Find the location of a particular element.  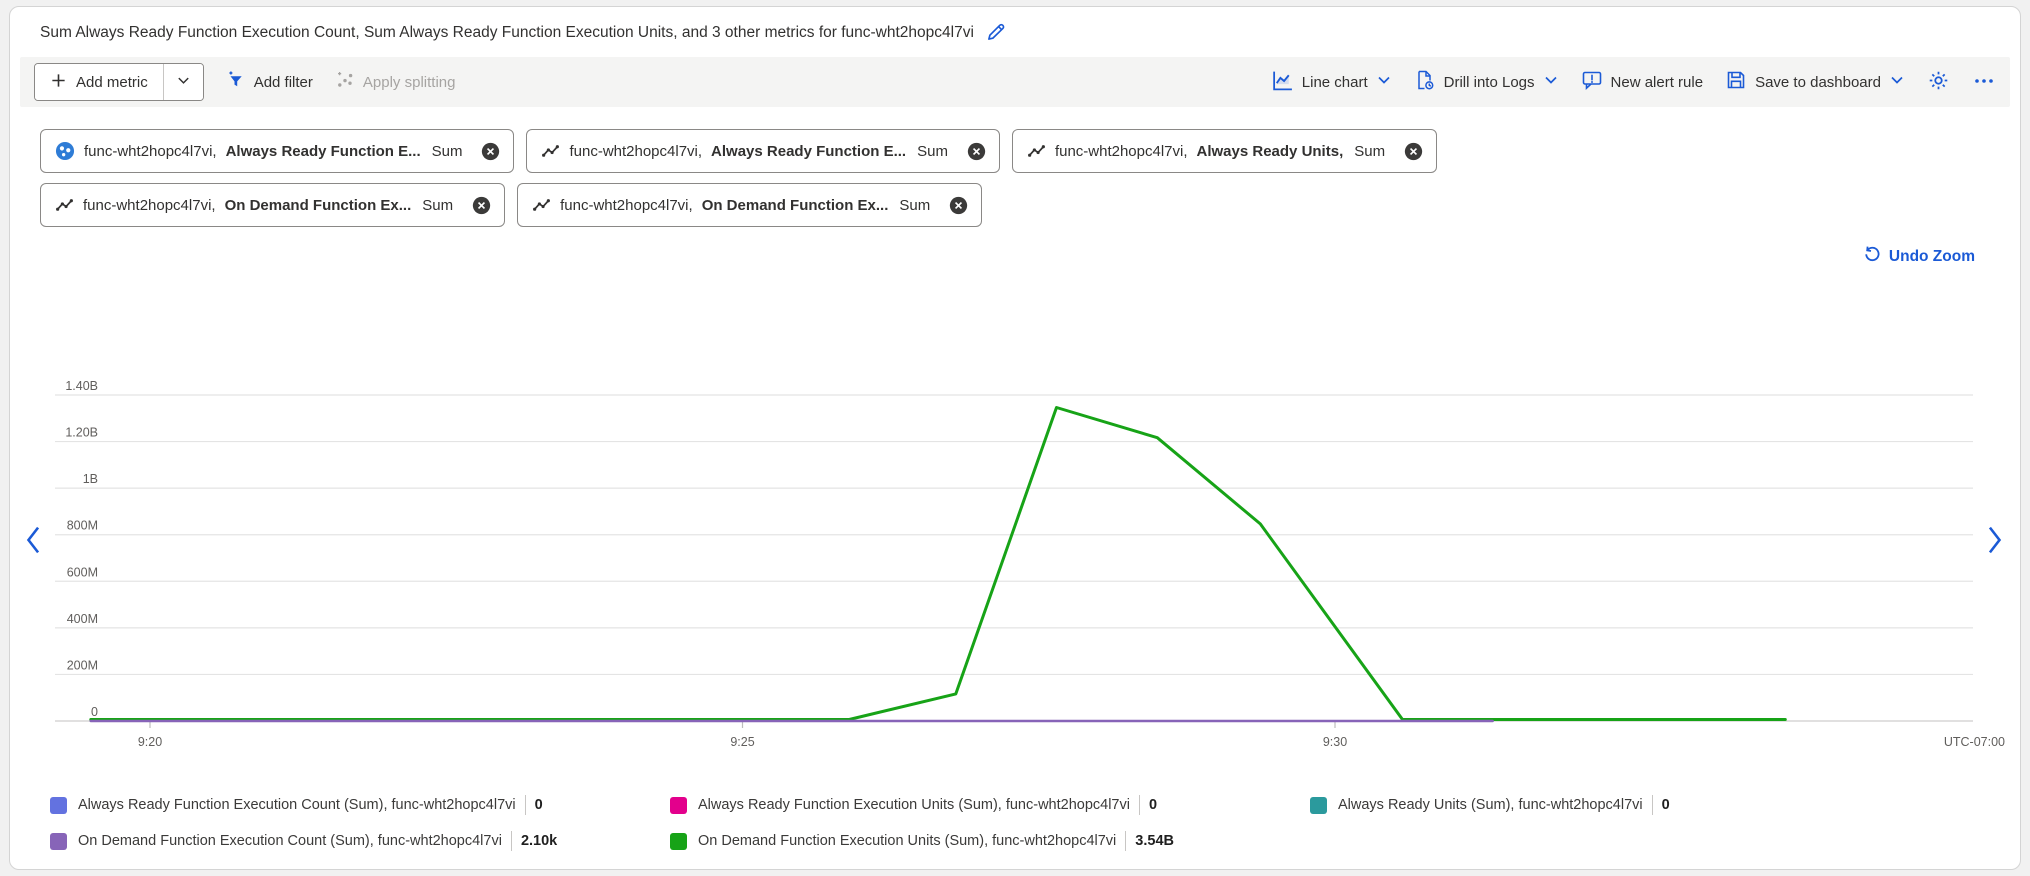

y-axis-tick-label: 1.40B is located at coordinates (81, 386).